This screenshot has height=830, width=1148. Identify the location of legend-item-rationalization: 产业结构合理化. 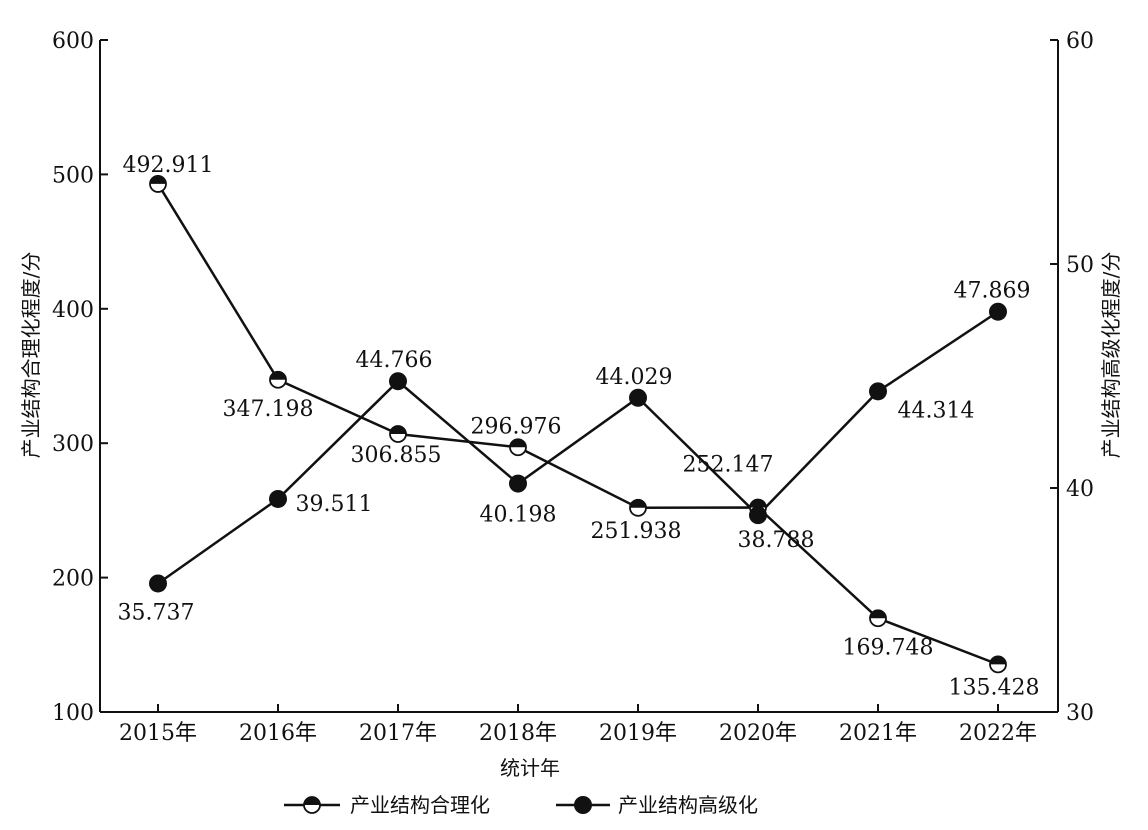
(387, 805).